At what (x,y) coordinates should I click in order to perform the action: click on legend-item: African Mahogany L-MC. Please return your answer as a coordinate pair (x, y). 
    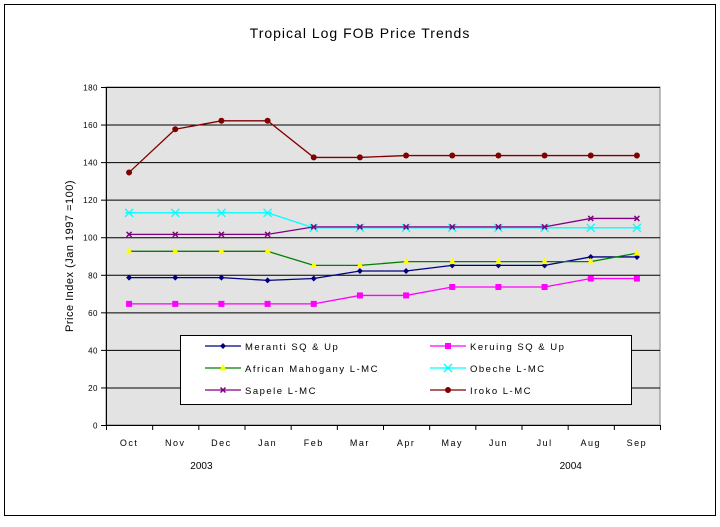
    Looking at the image, I should click on (291, 369).